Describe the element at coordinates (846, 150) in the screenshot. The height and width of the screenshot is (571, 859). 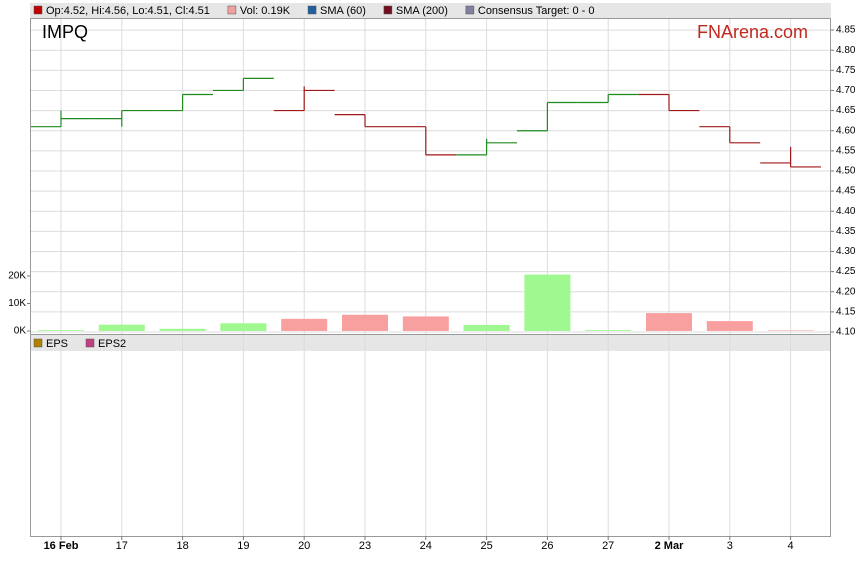
I see `y-tick-label: 4.55` at that location.